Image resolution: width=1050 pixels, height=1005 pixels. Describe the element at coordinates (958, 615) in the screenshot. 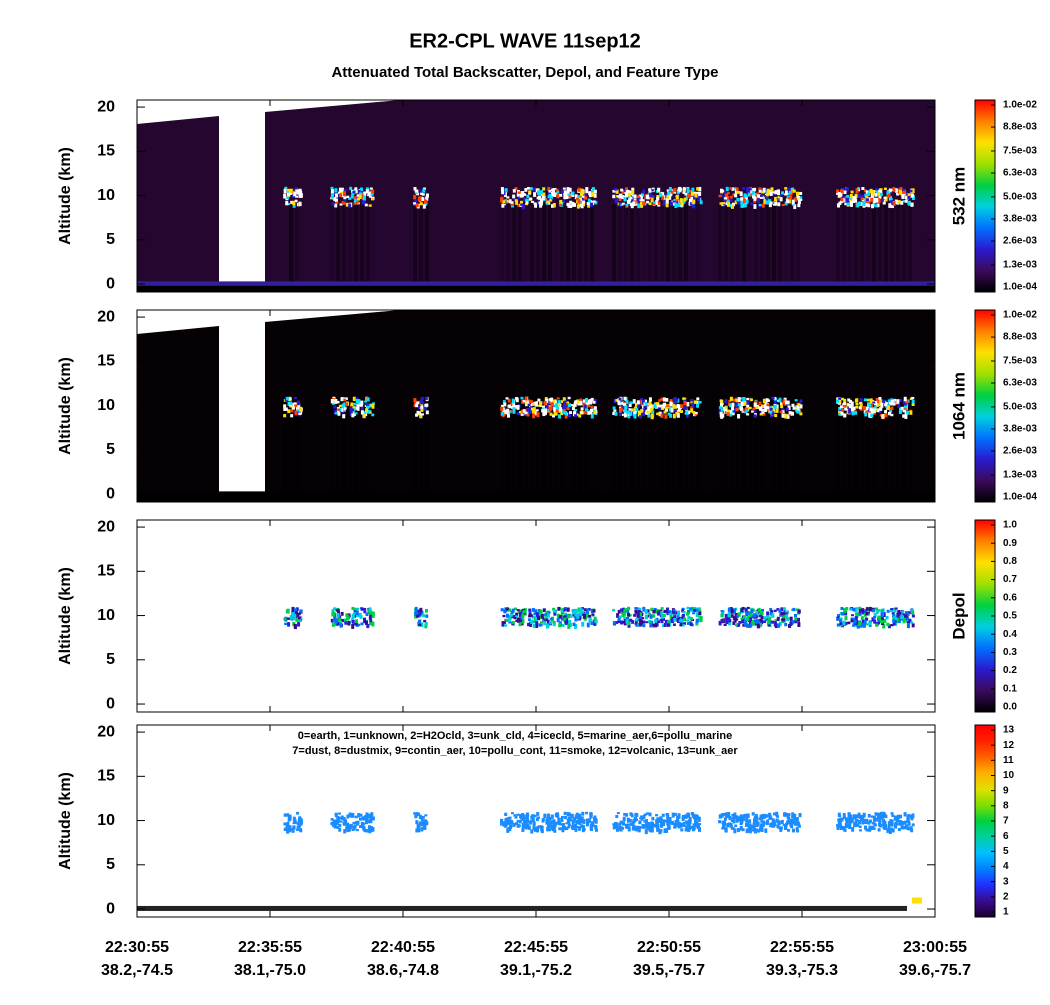

I see `colorbar-label: Depol` at that location.